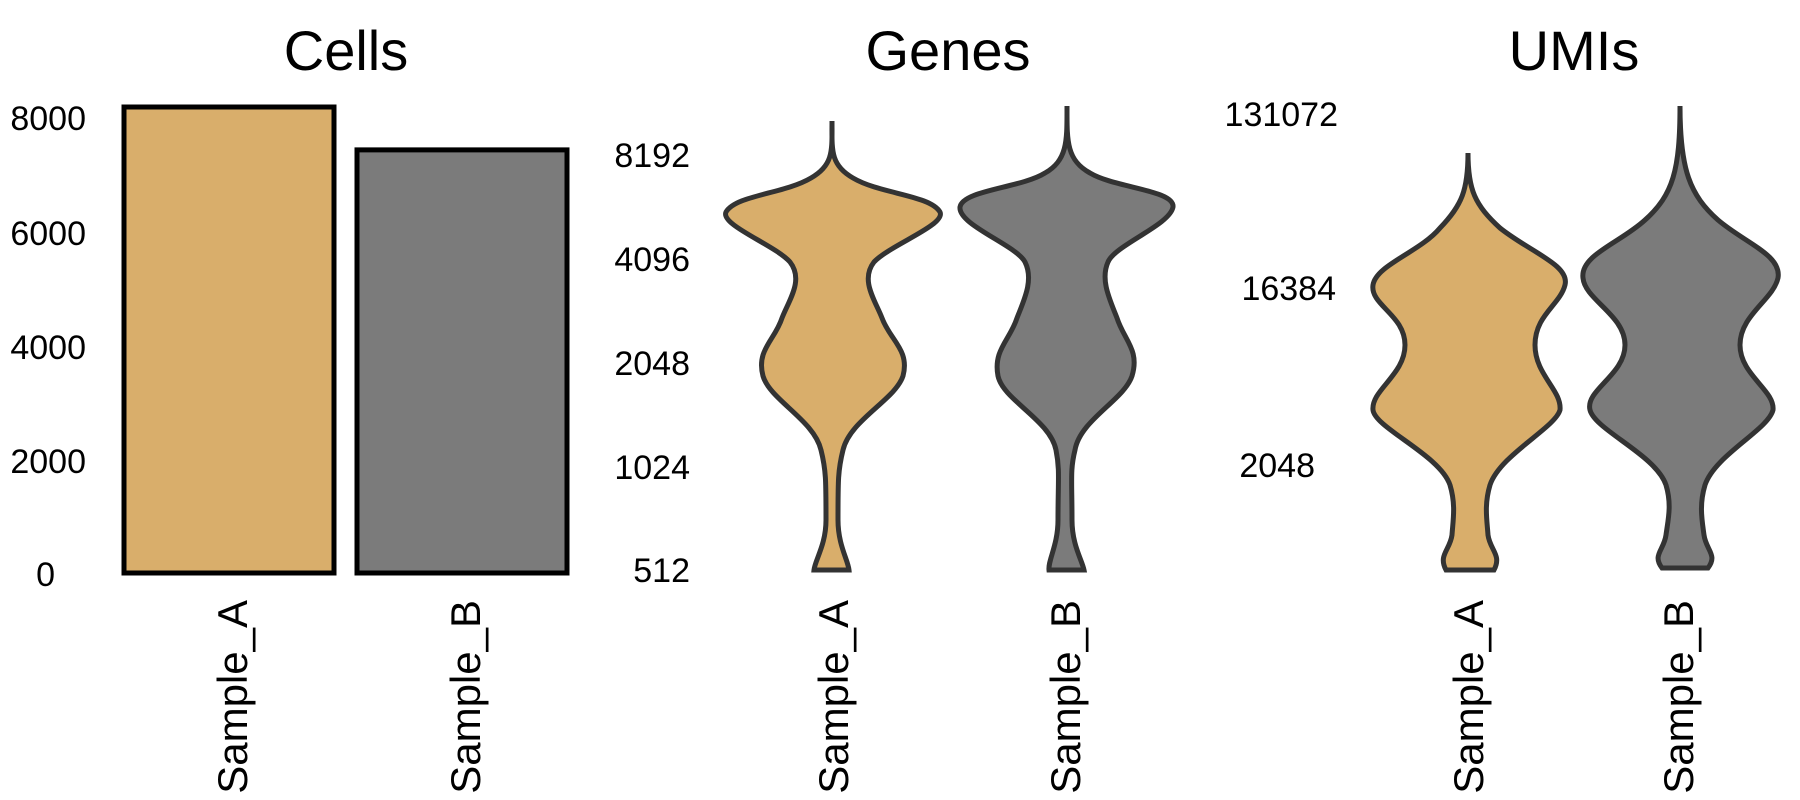 This screenshot has width=1800, height=800. I want to click on genes-xlabel-sample-a: Sample_A, so click(833, 697).